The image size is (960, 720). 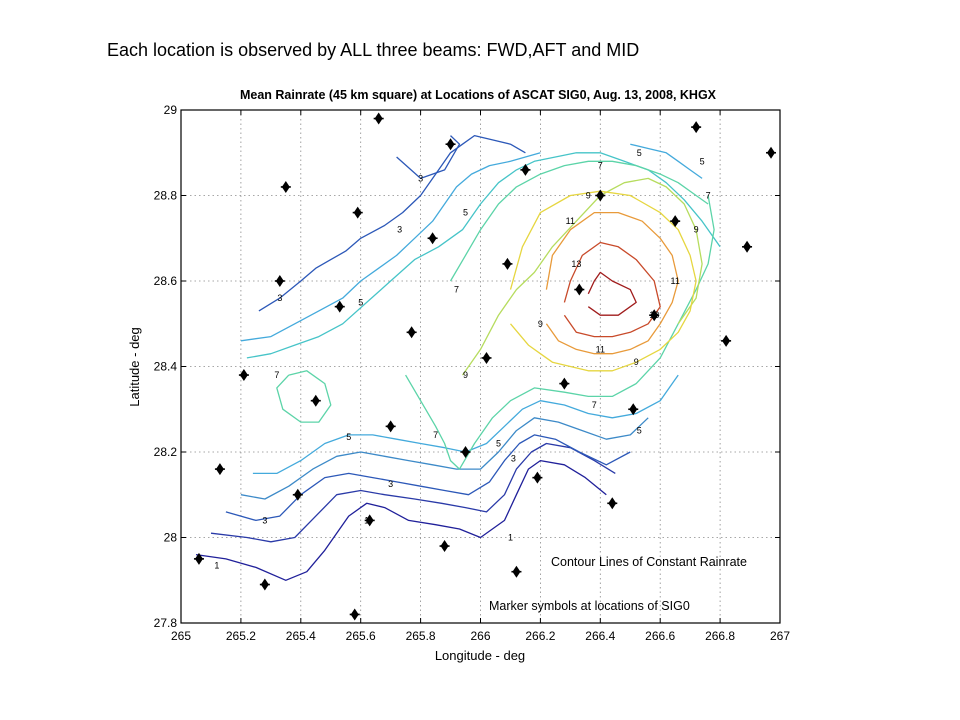 I want to click on y-tick-label: 28.2, so click(x=166, y=452).